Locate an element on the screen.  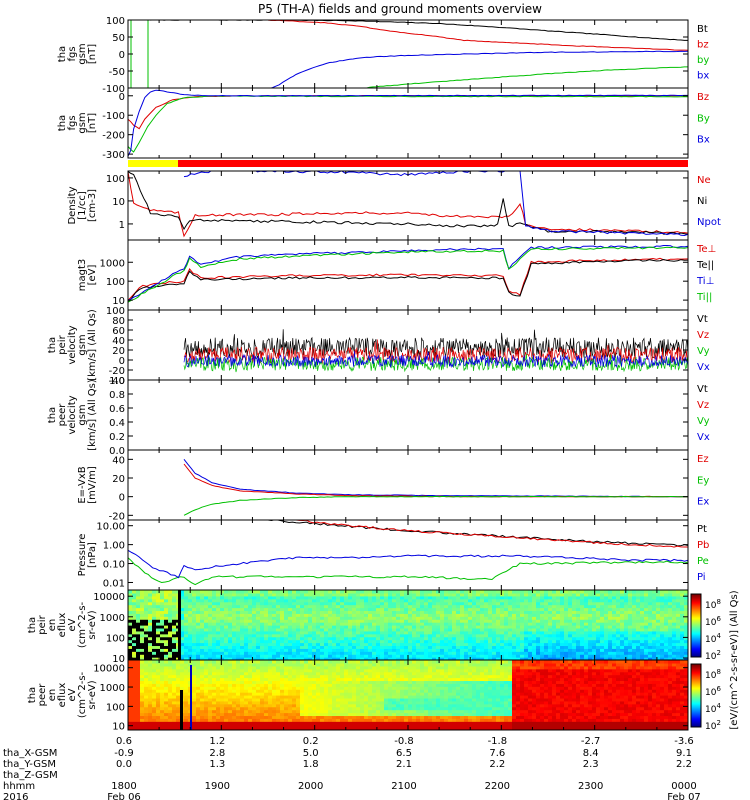
series-Te⊥ is located at coordinates (408, 279).